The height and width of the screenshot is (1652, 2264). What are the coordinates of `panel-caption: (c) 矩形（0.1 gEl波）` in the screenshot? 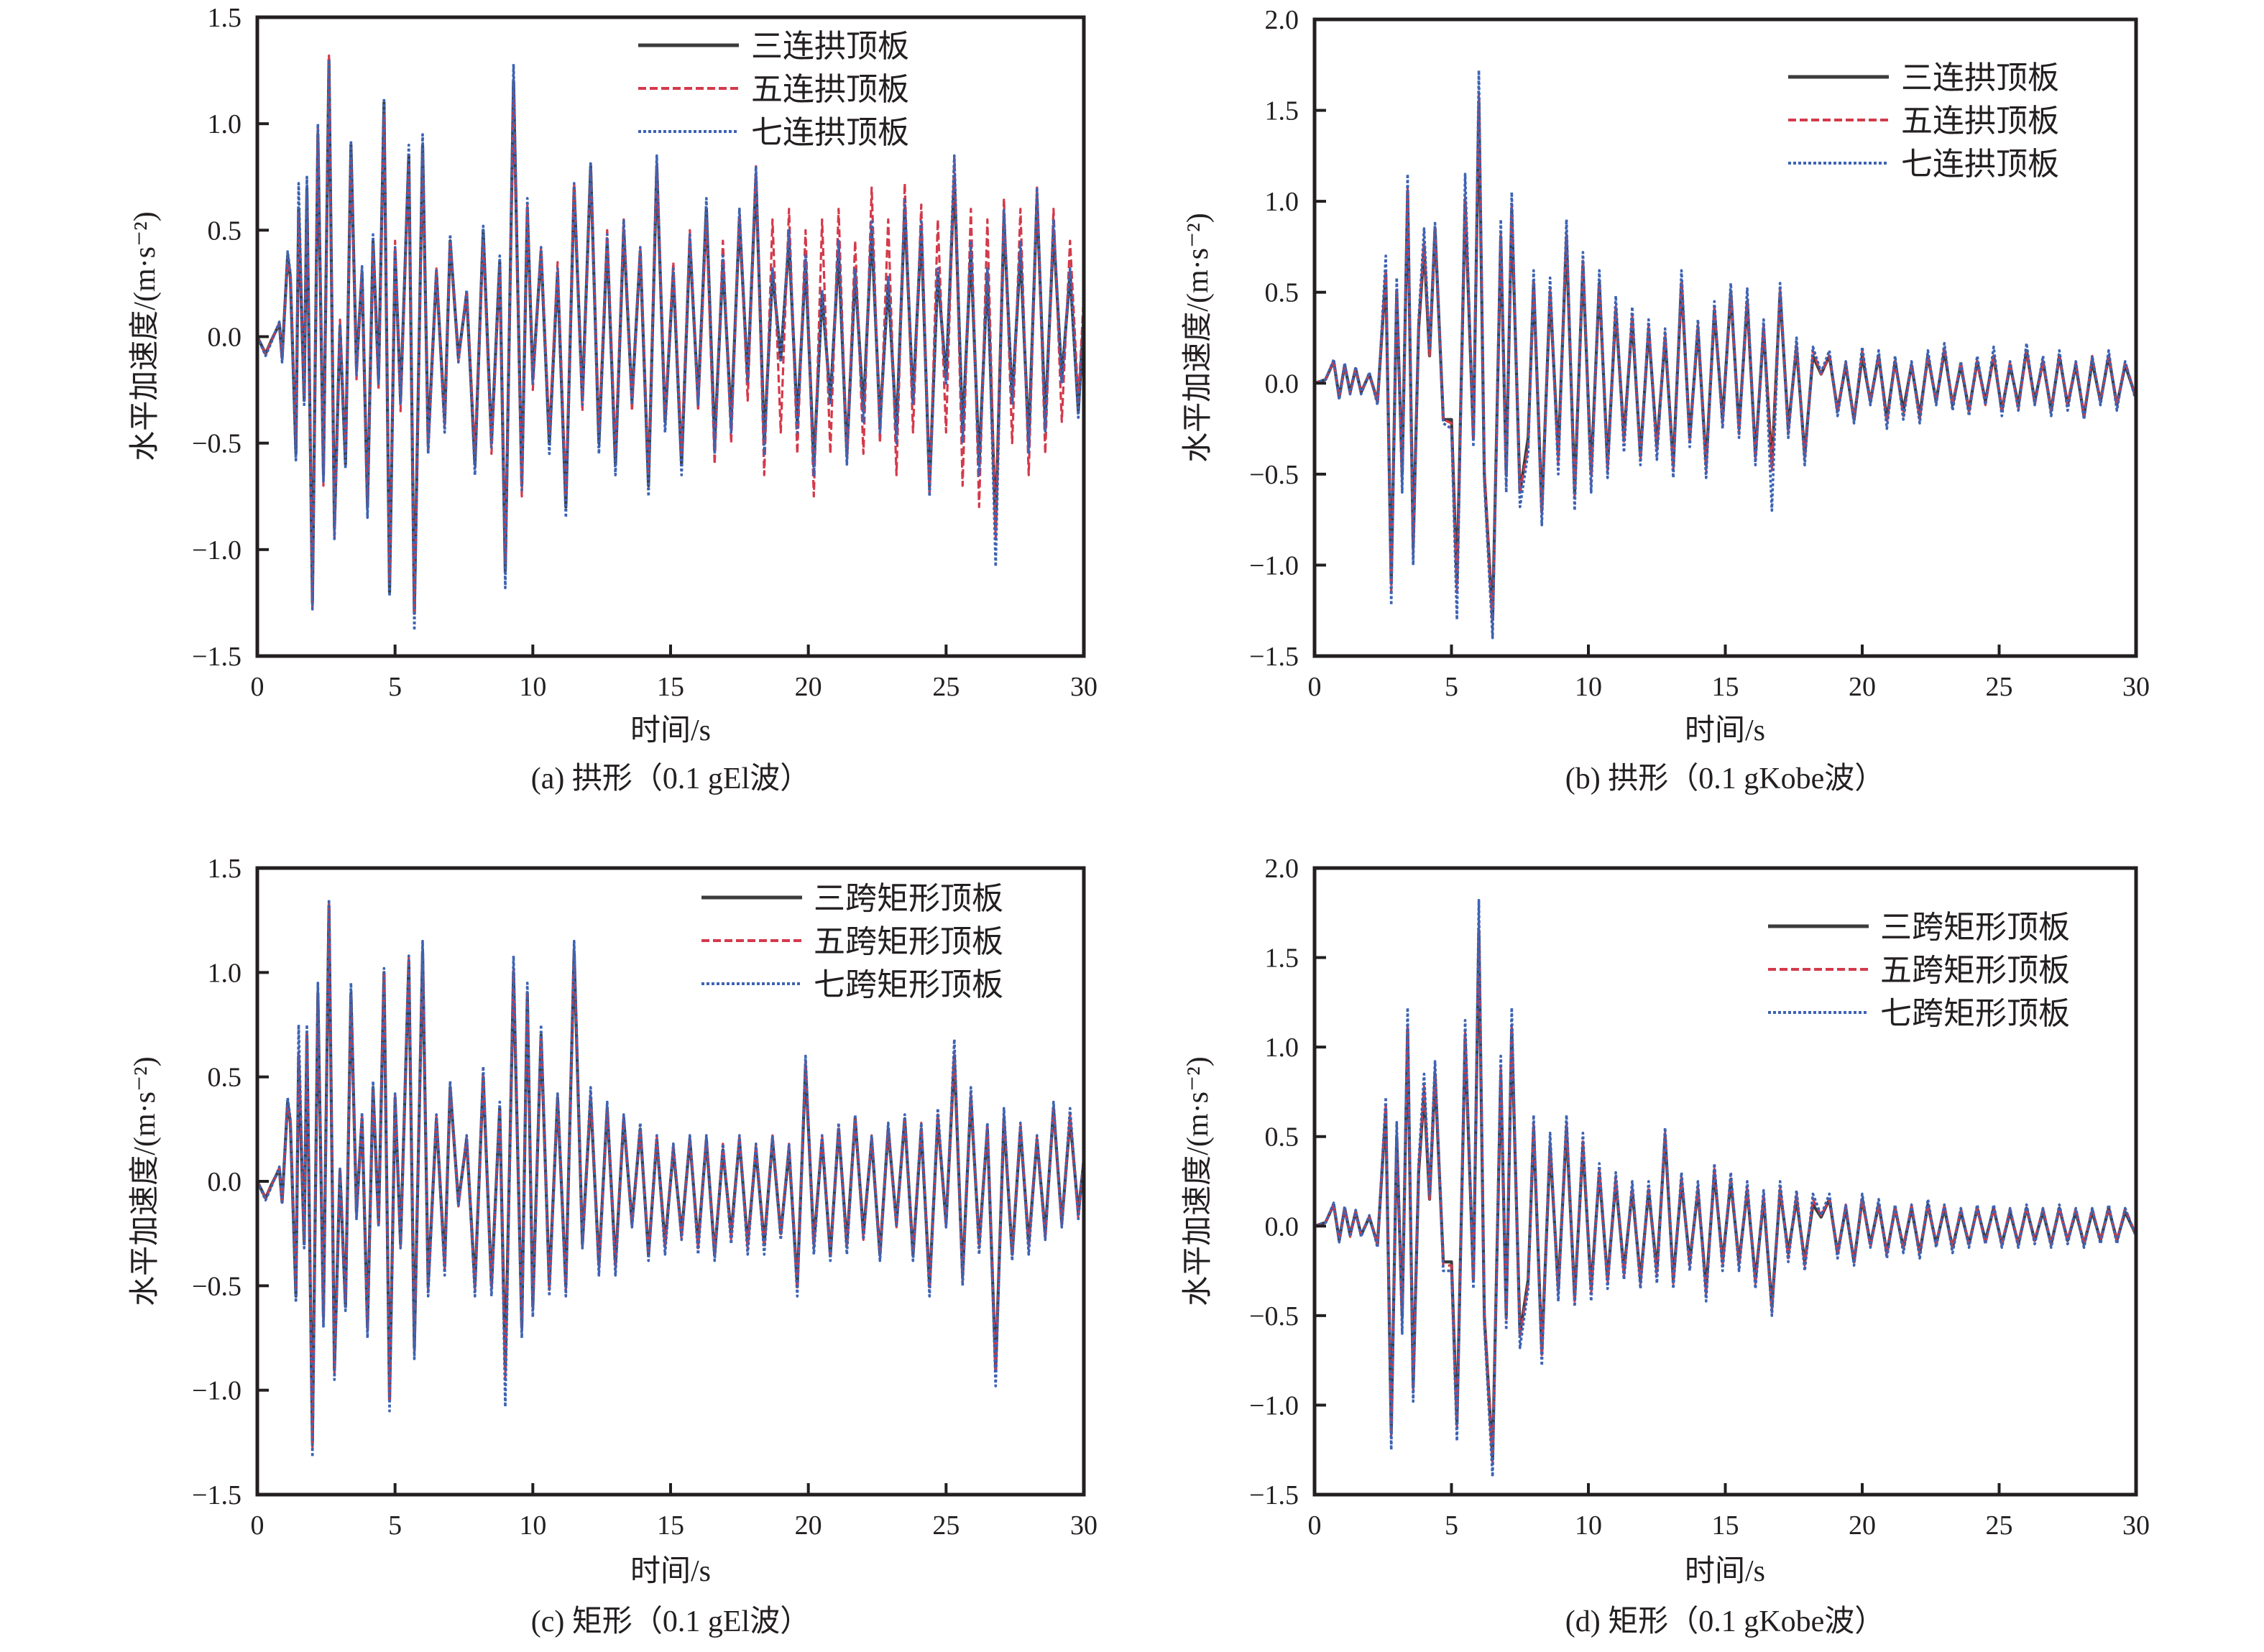 It's located at (670, 1621).